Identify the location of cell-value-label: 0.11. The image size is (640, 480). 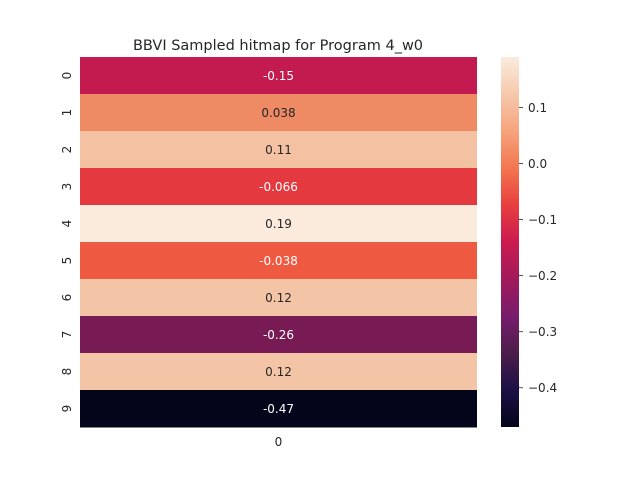
(278, 150).